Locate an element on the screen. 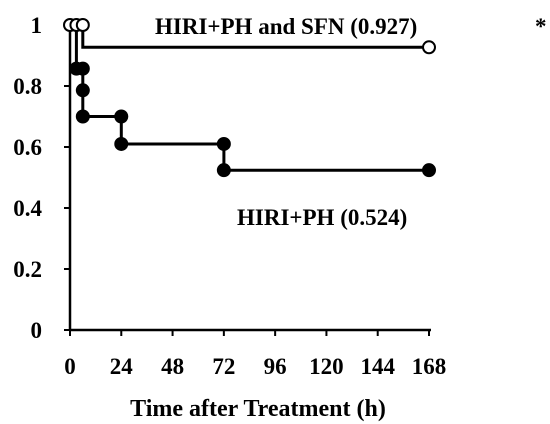  x-tick-label: 168 is located at coordinates (429, 366).